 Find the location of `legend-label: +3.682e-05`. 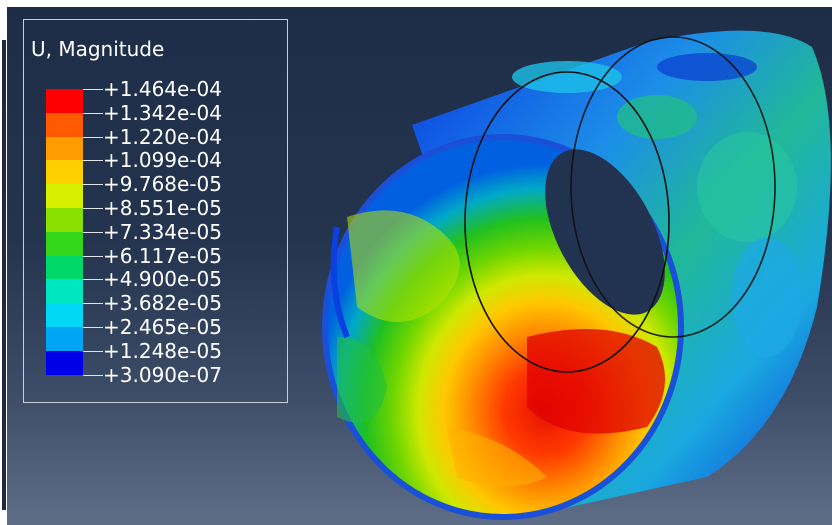

legend-label: +3.682e-05 is located at coordinates (162, 303).